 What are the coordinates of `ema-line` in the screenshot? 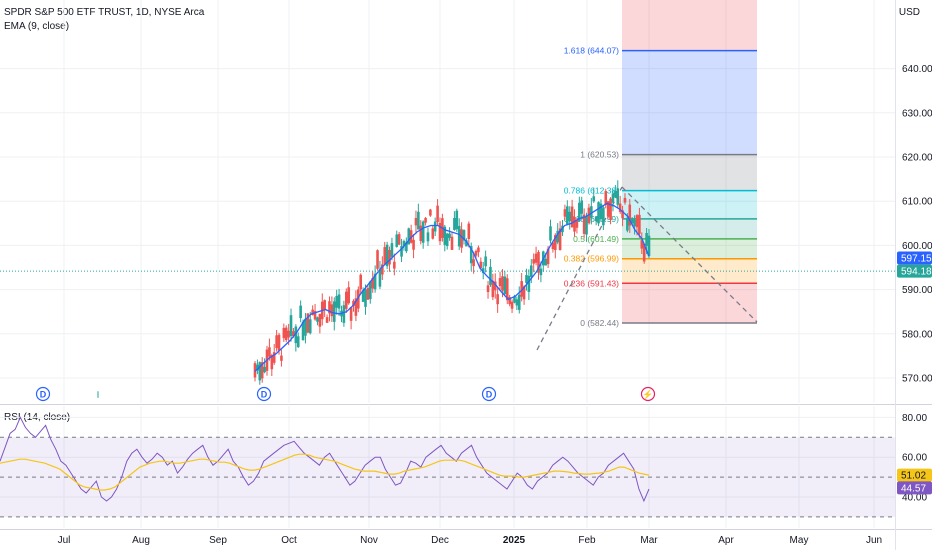 It's located at (452, 287).